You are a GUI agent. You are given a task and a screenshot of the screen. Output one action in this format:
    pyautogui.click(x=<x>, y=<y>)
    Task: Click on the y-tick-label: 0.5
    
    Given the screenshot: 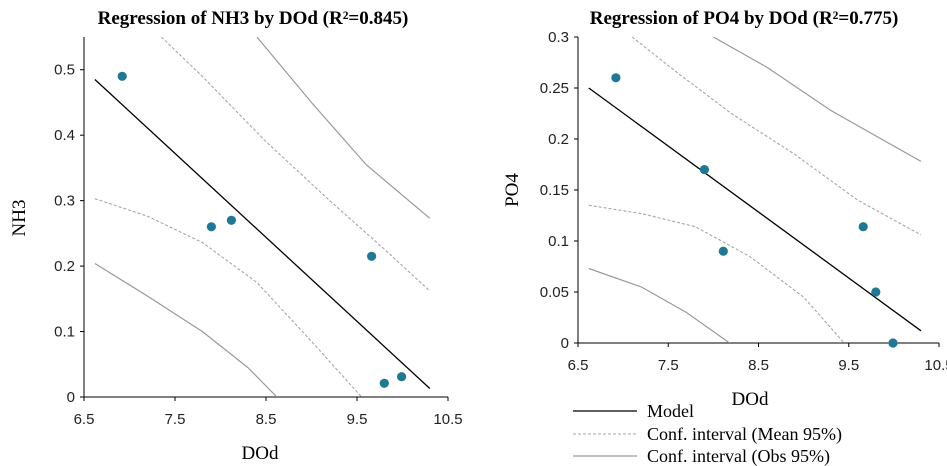 What is the action you would take?
    pyautogui.click(x=64, y=70)
    